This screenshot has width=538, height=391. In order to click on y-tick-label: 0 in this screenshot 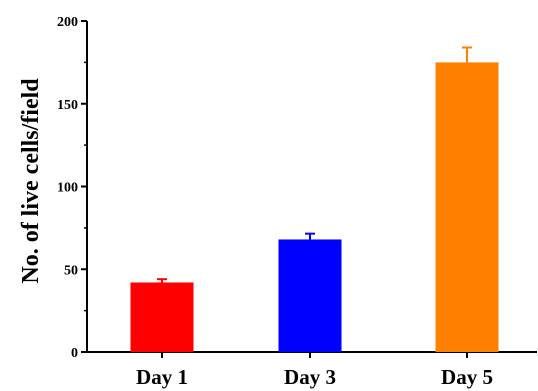, I will do `click(74, 353)`.